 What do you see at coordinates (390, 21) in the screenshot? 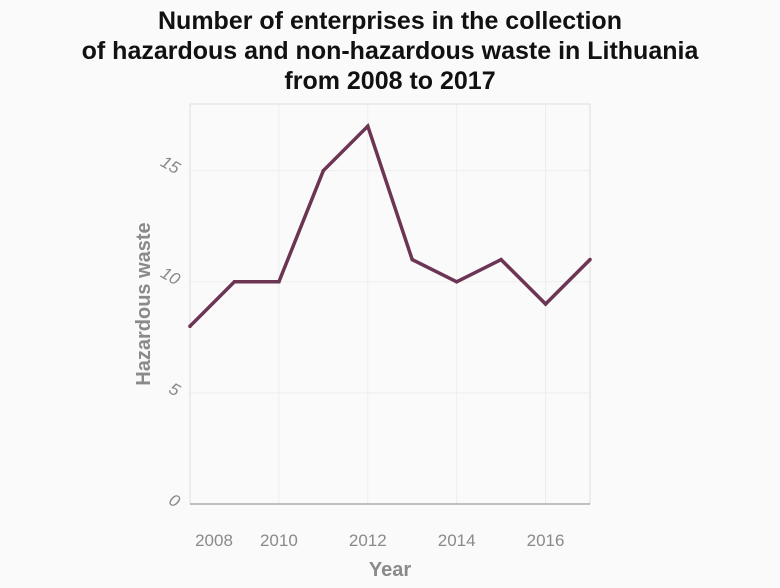
I see `chart-title-line-1: Number of enterprises in the collection` at bounding box center [390, 21].